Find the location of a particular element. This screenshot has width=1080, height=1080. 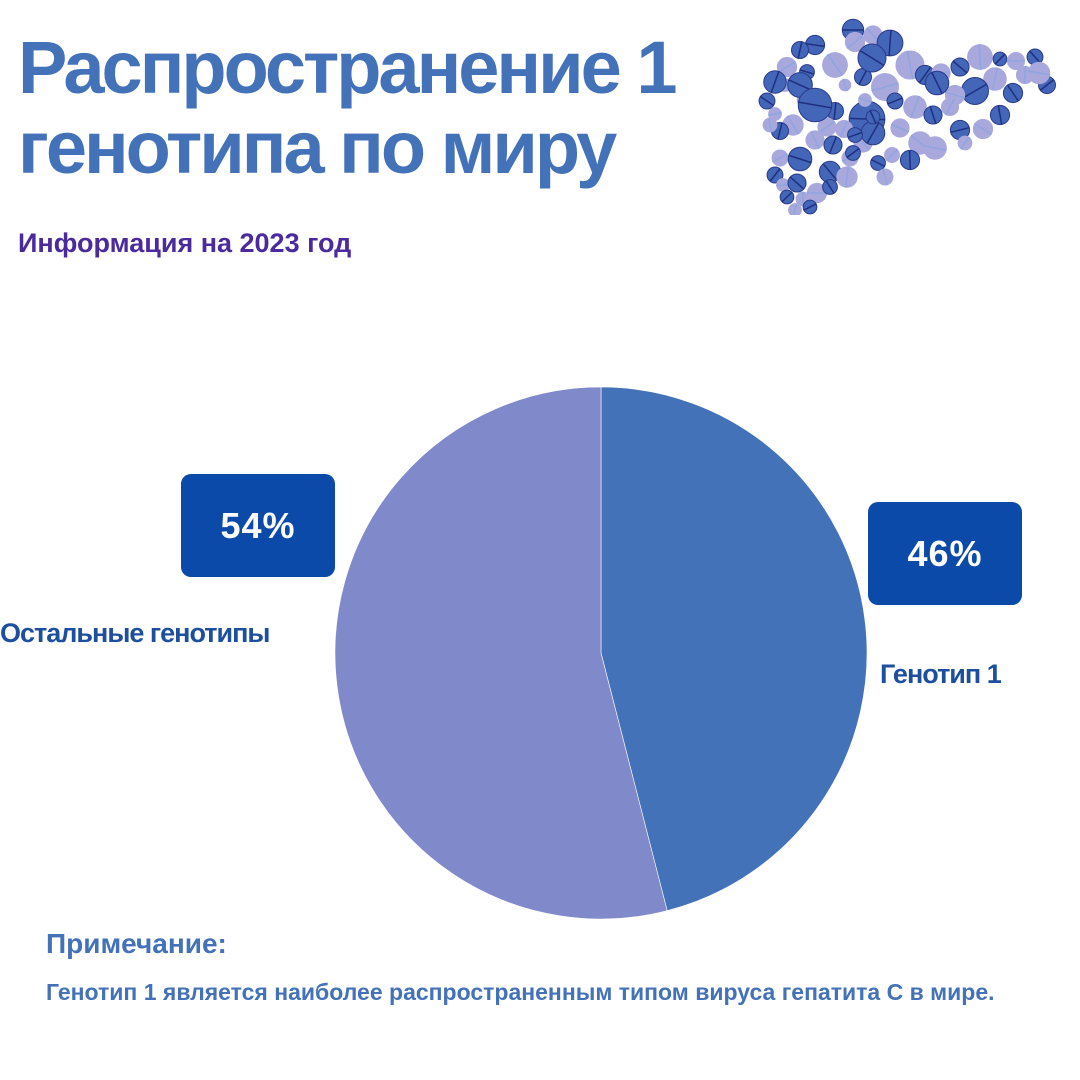

slice-label-others: Остальные генотипы is located at coordinates (135, 633).